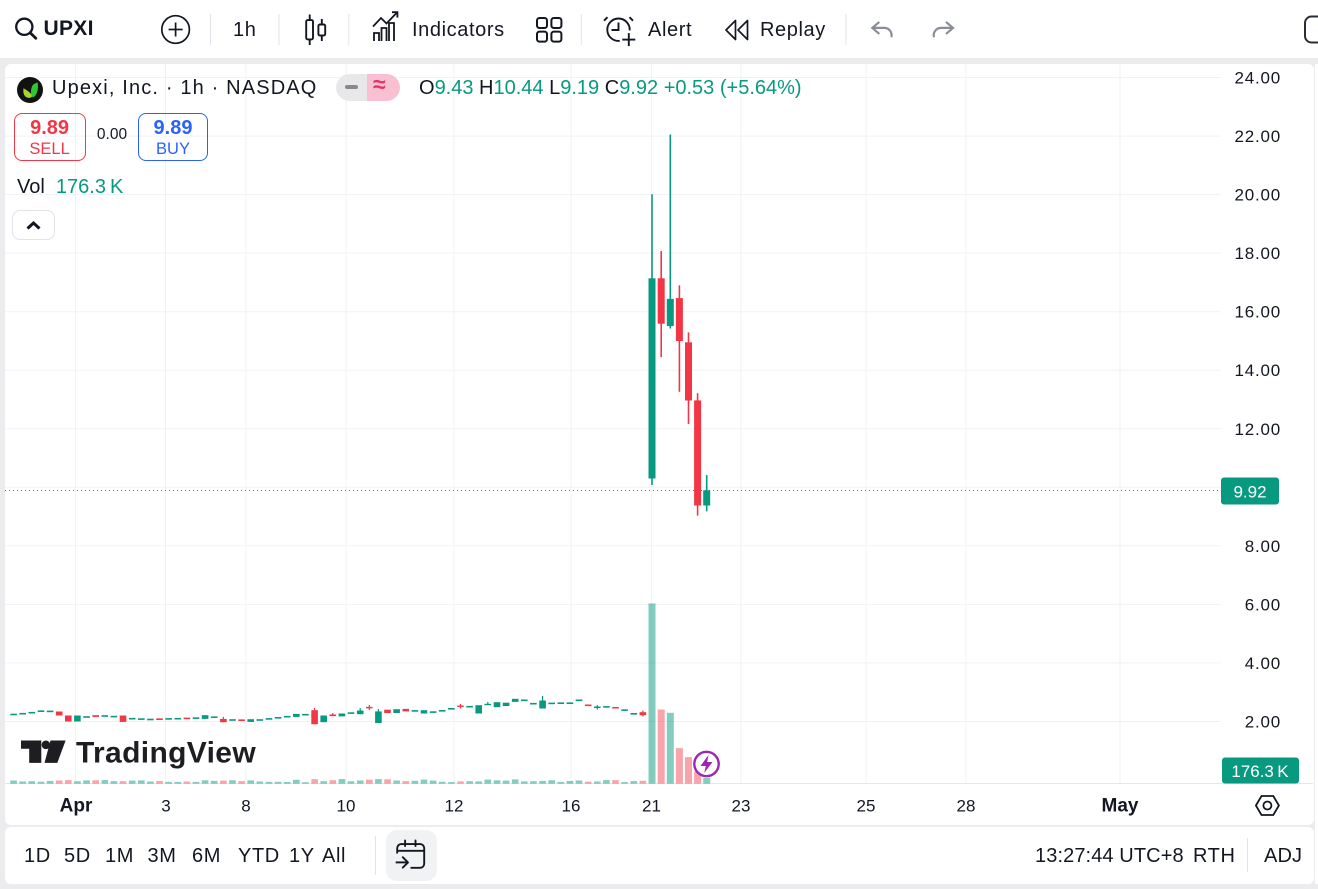 Image resolution: width=1318 pixels, height=889 pixels. What do you see at coordinates (1257, 428) in the screenshot?
I see `svg-text: 12.00` at bounding box center [1257, 428].